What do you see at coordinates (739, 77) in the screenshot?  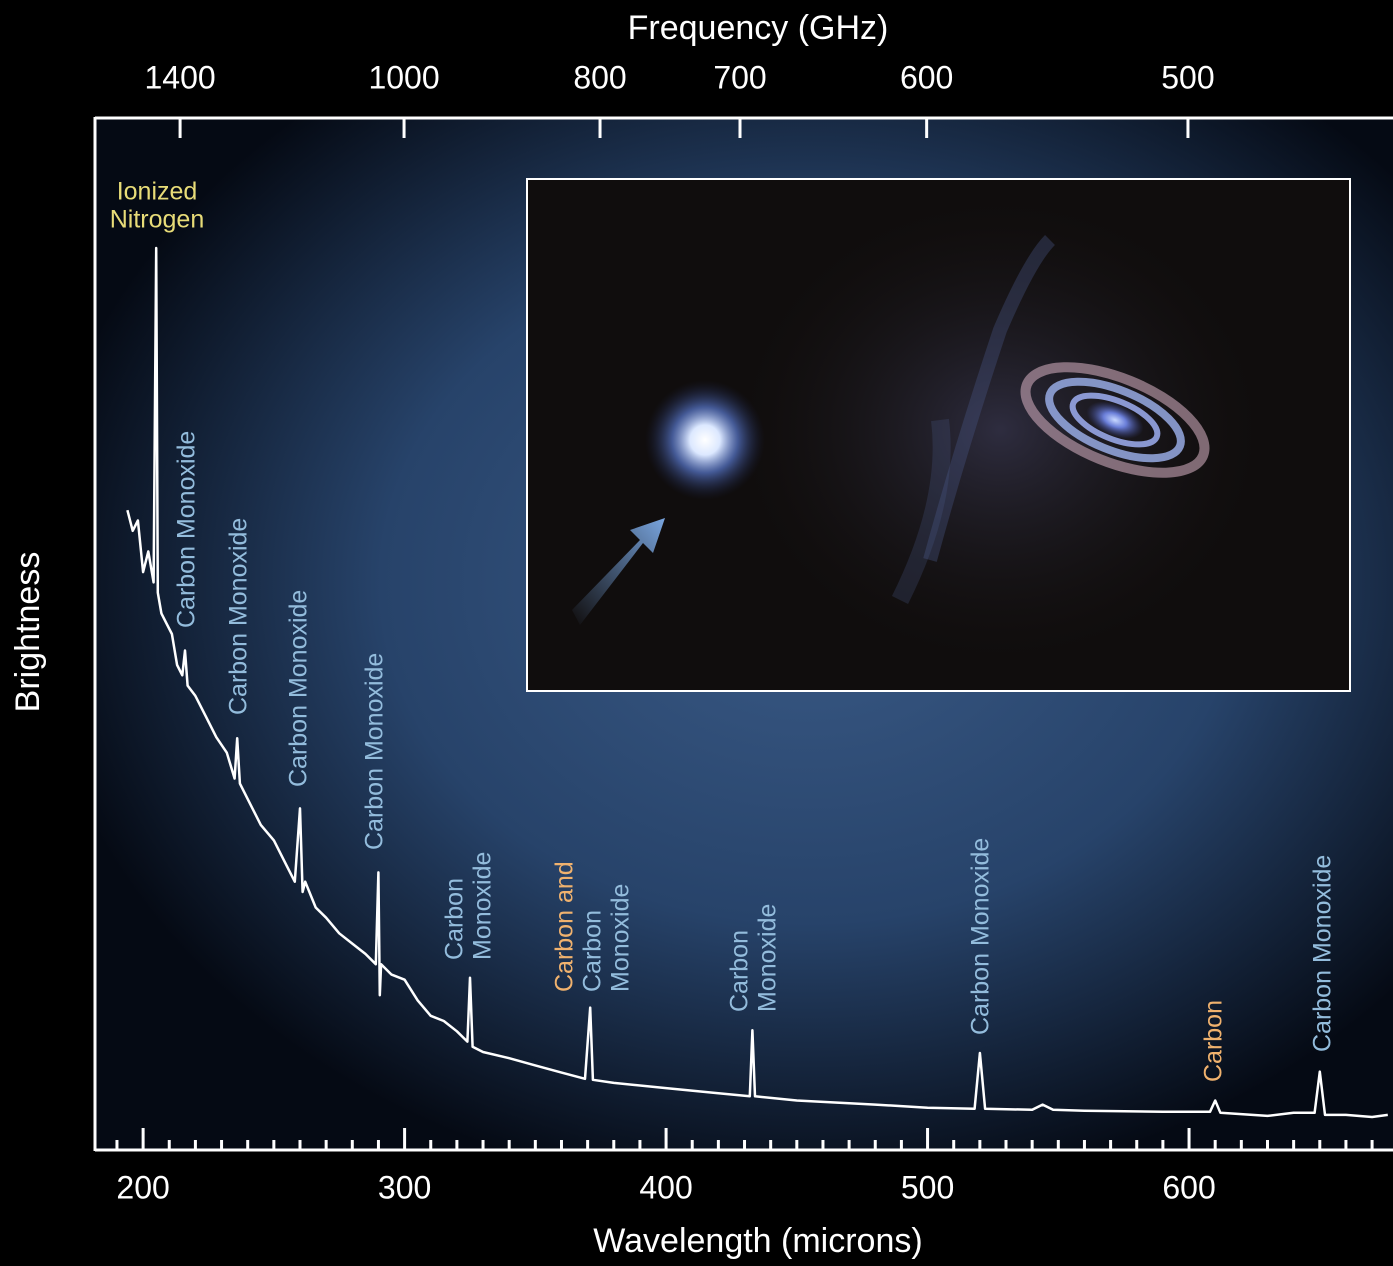 I see `x2-tick-label: 700` at bounding box center [739, 77].